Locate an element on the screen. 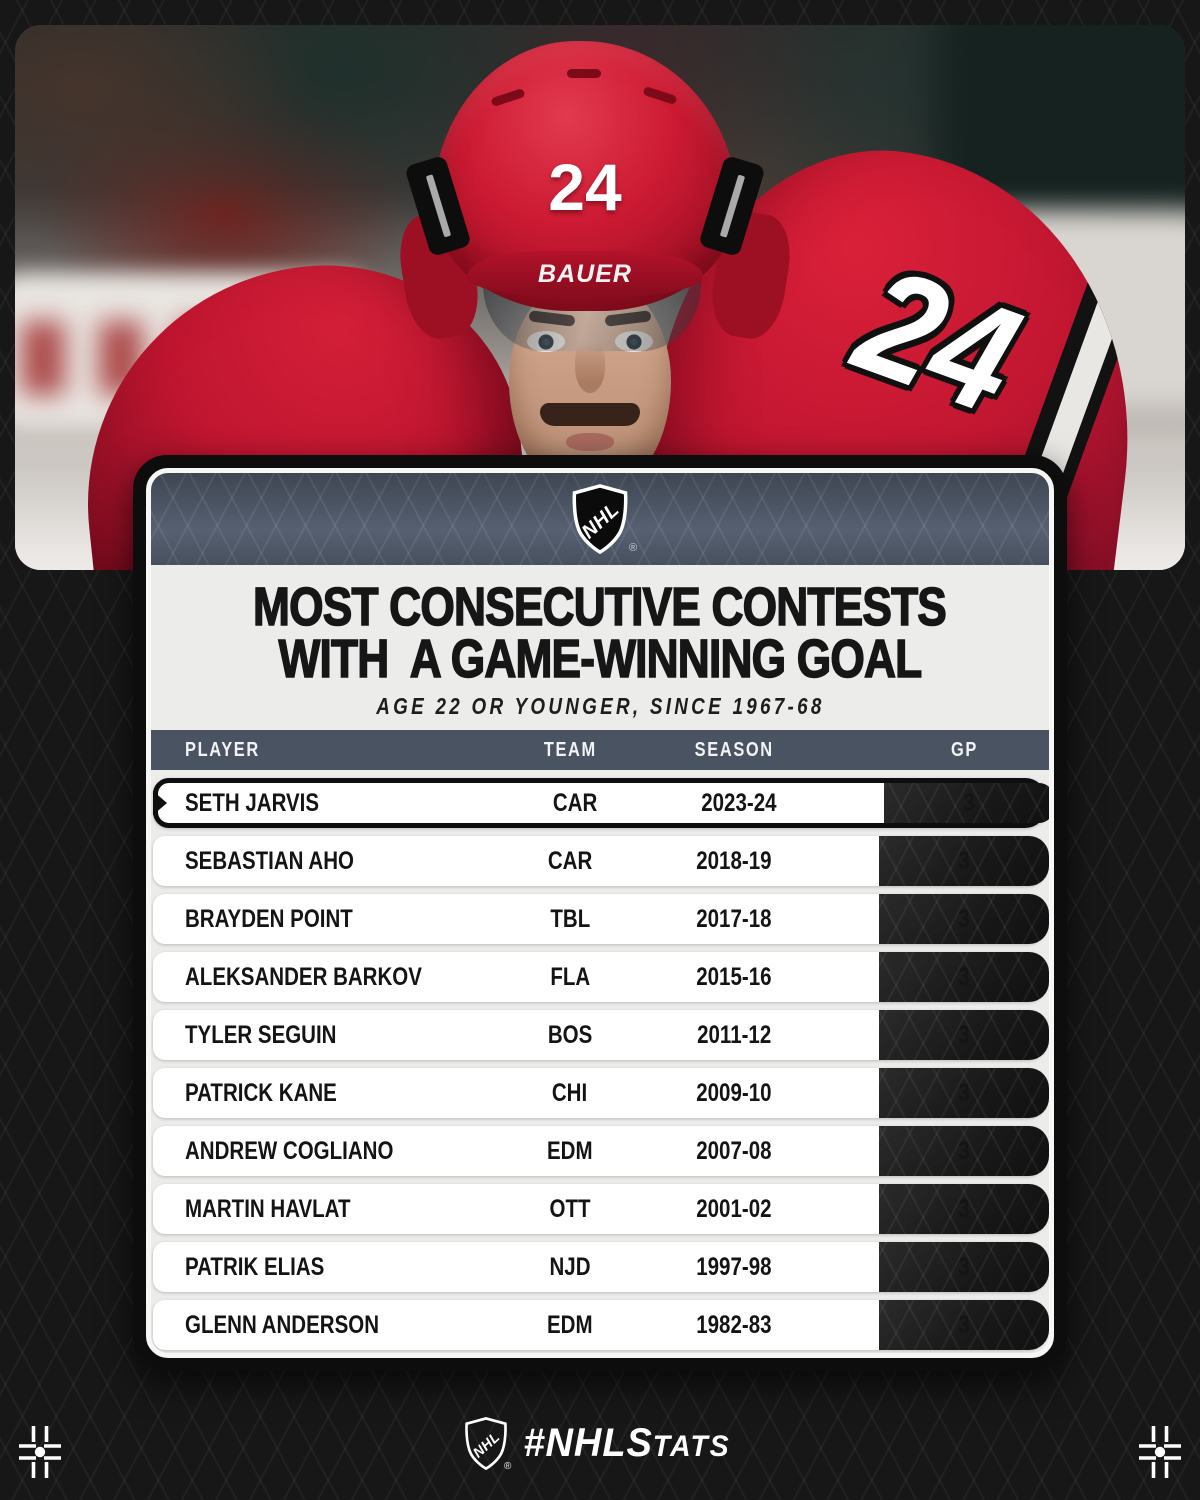  faceoff-mark-right is located at coordinates (1160, 1452).